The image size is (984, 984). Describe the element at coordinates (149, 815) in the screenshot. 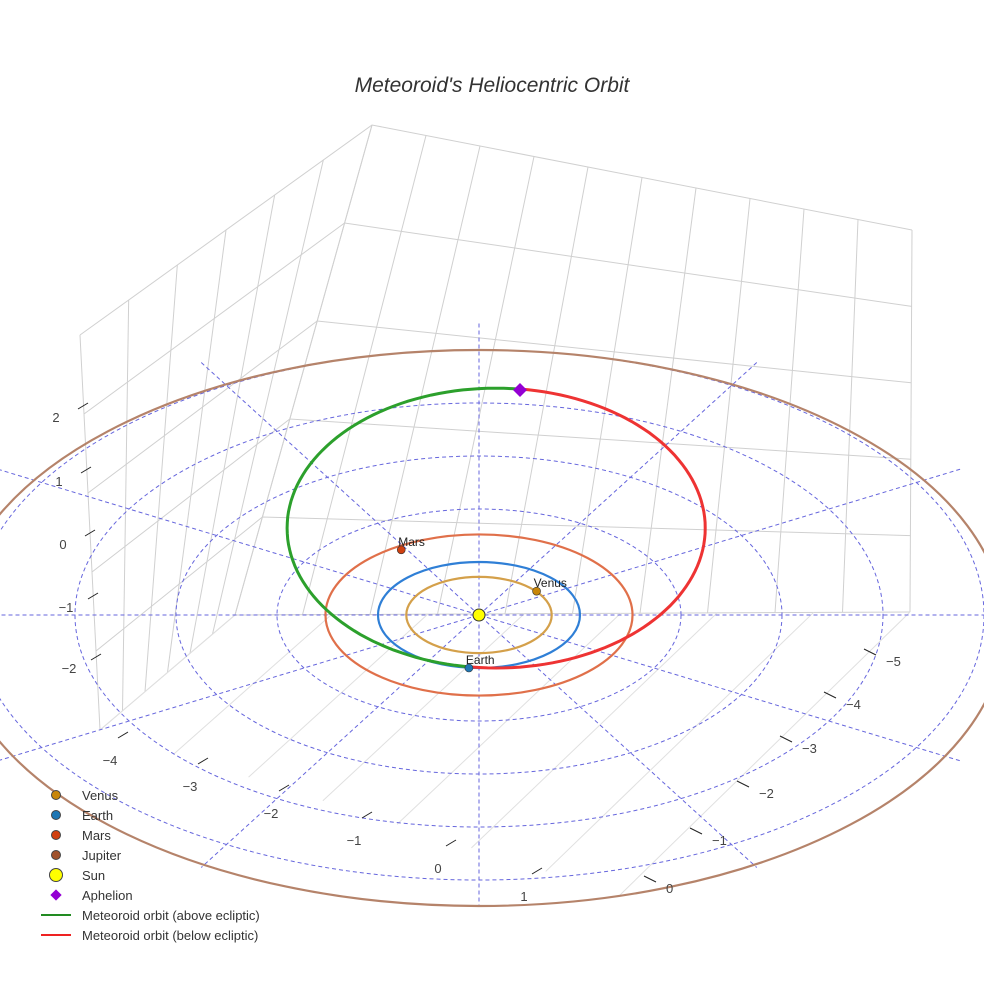

I see `legend-item: Earth` at that location.